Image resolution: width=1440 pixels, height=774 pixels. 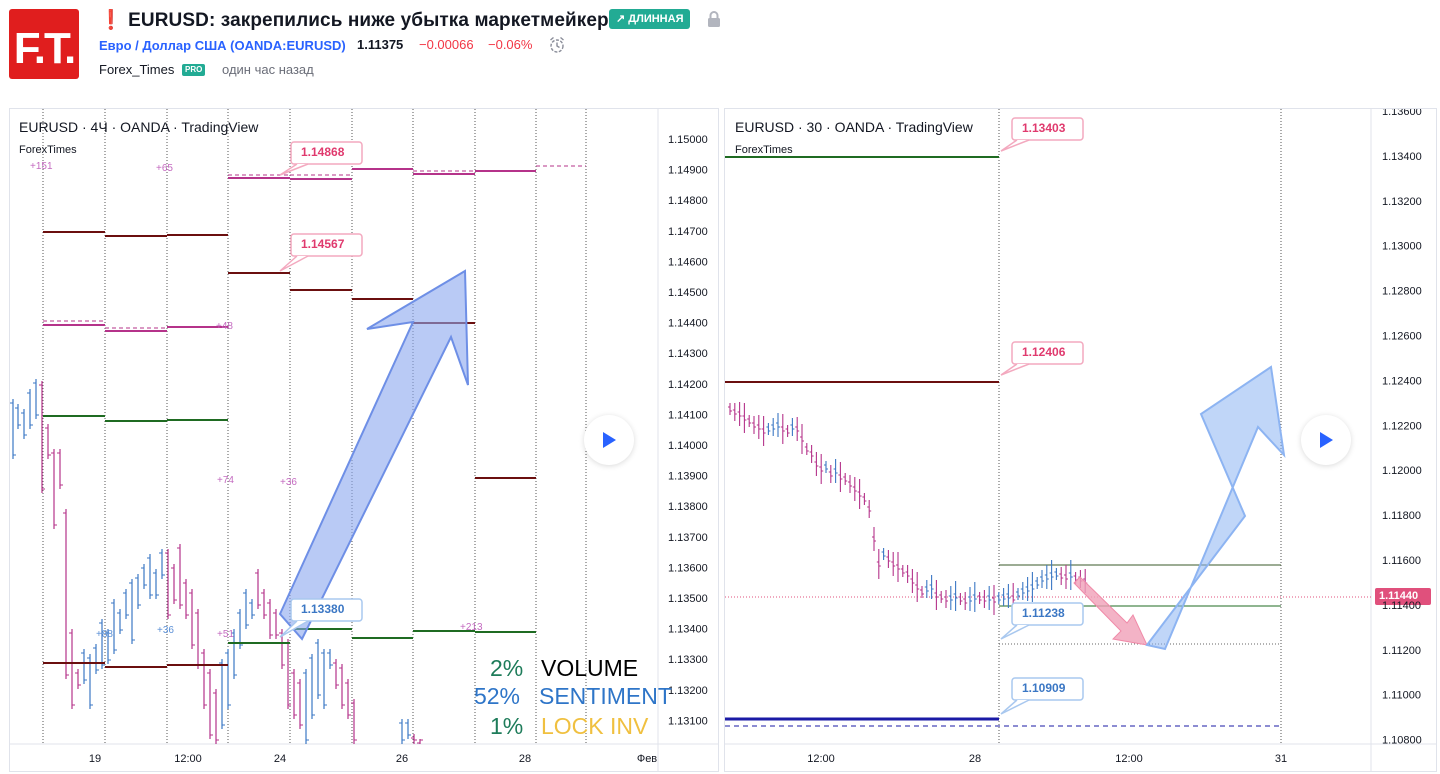 I want to click on price-label: 1.11238, so click(x=1043, y=613).